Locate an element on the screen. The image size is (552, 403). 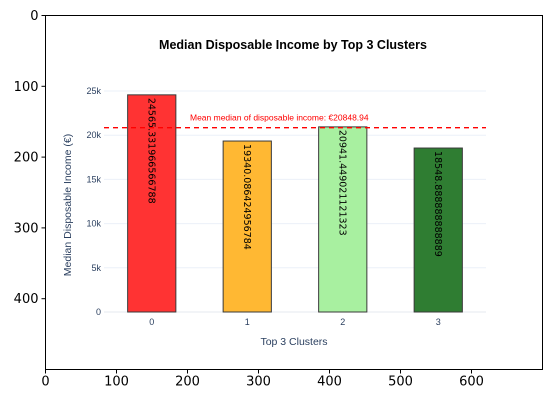
outer-x-tick-label: 300 is located at coordinates (258, 382).